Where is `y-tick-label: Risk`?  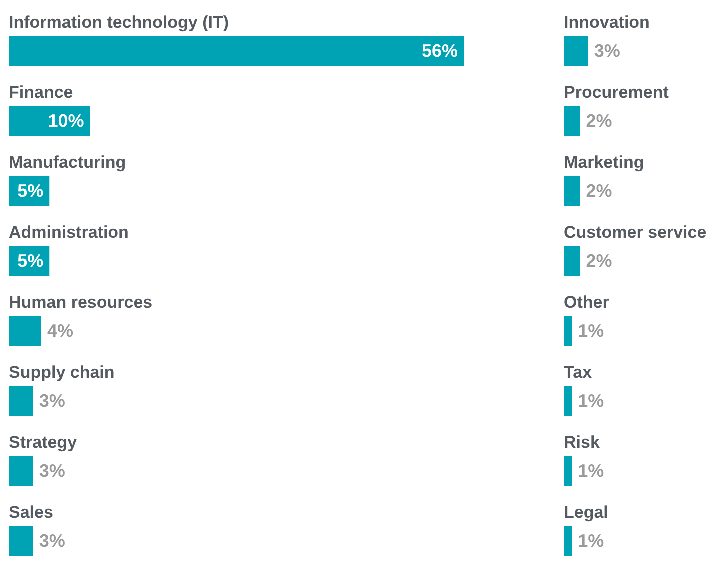
y-tick-label: Risk is located at coordinates (582, 442).